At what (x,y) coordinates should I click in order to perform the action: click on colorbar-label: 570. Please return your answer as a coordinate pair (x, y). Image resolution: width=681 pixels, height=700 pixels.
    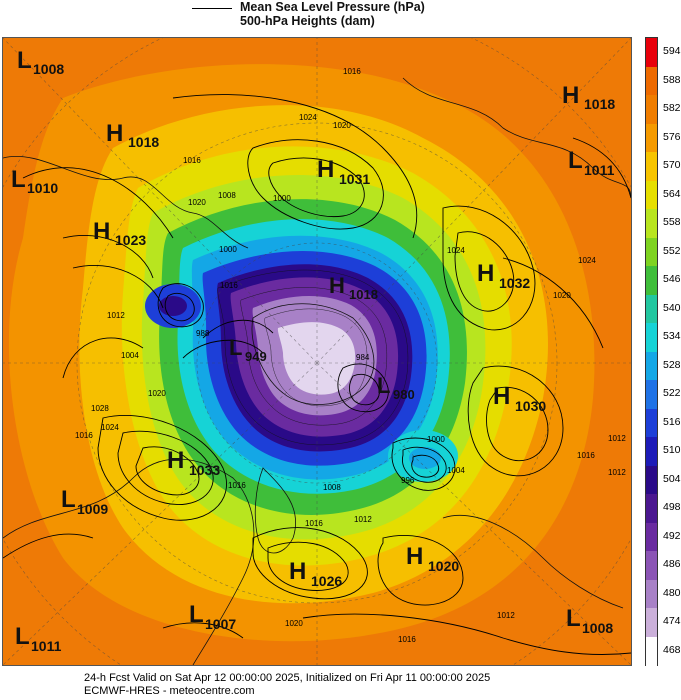
    Looking at the image, I should click on (672, 165).